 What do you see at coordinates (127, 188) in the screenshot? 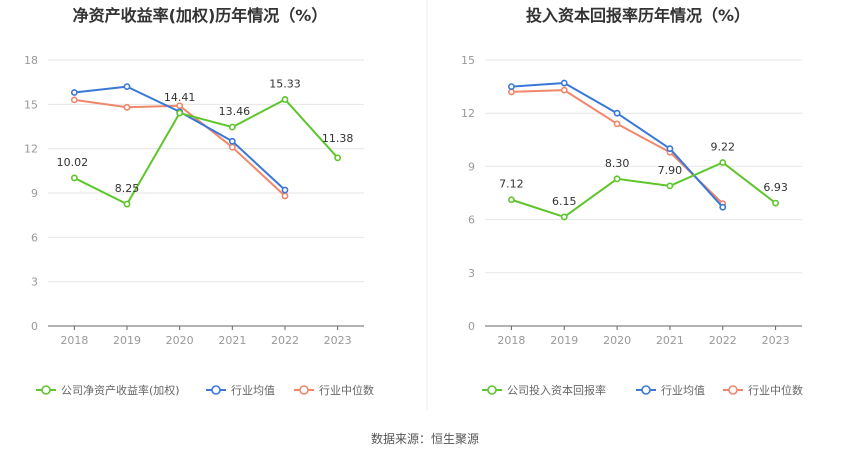
I see `data-label: 8.25` at bounding box center [127, 188].